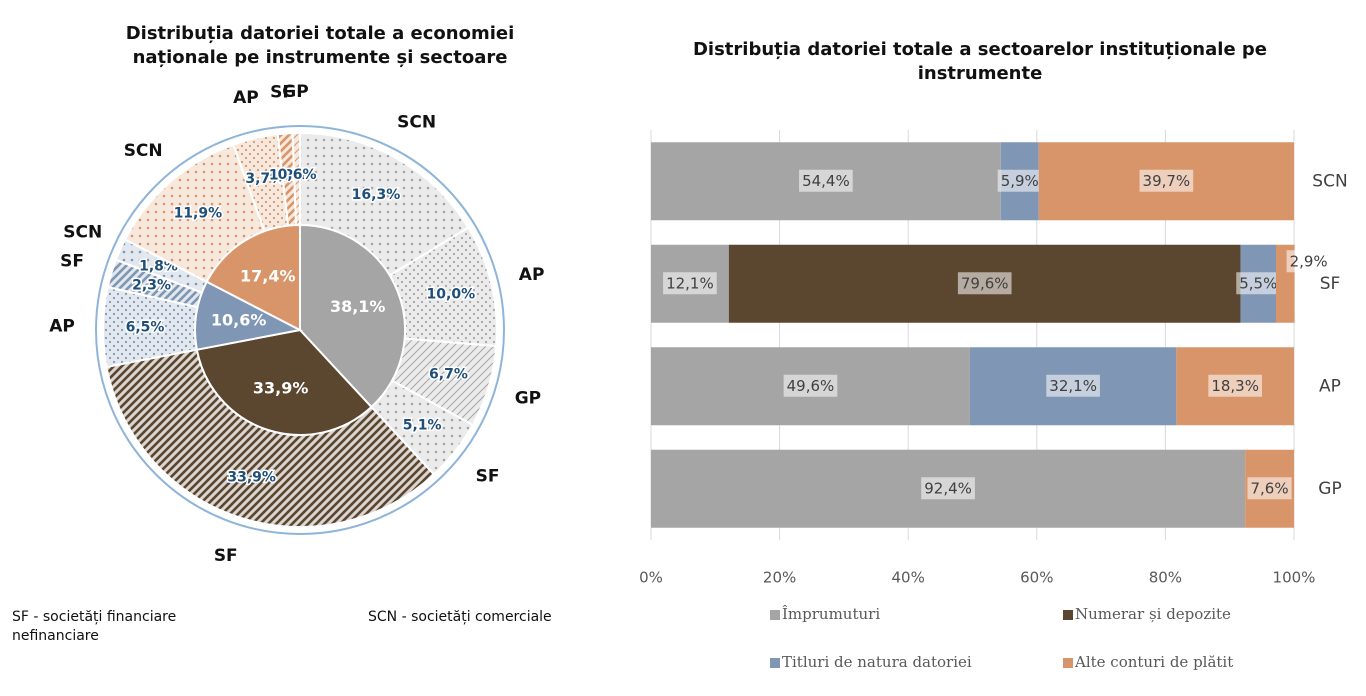  I want to click on x-tick-label: 80%, so click(1165, 578).